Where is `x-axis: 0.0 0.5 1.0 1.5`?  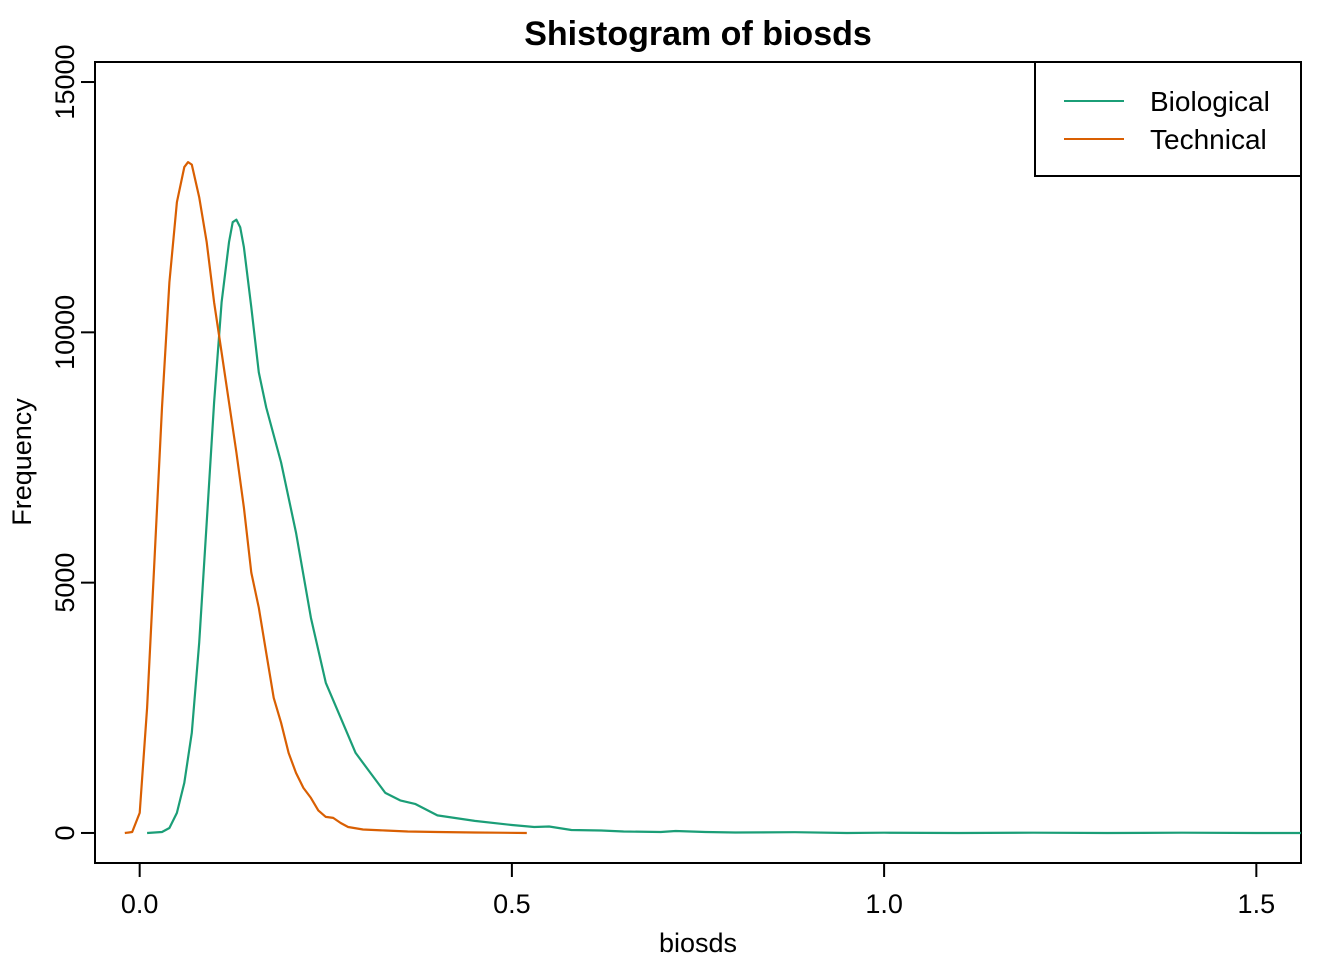 x-axis: 0.0 0.5 1.0 1.5 is located at coordinates (698, 890).